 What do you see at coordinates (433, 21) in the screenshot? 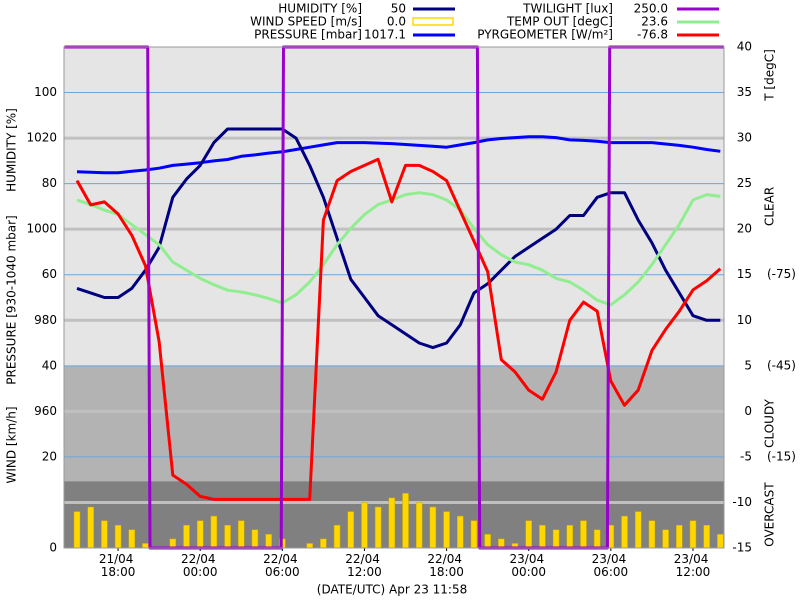
I see `legend-swatch` at bounding box center [433, 21].